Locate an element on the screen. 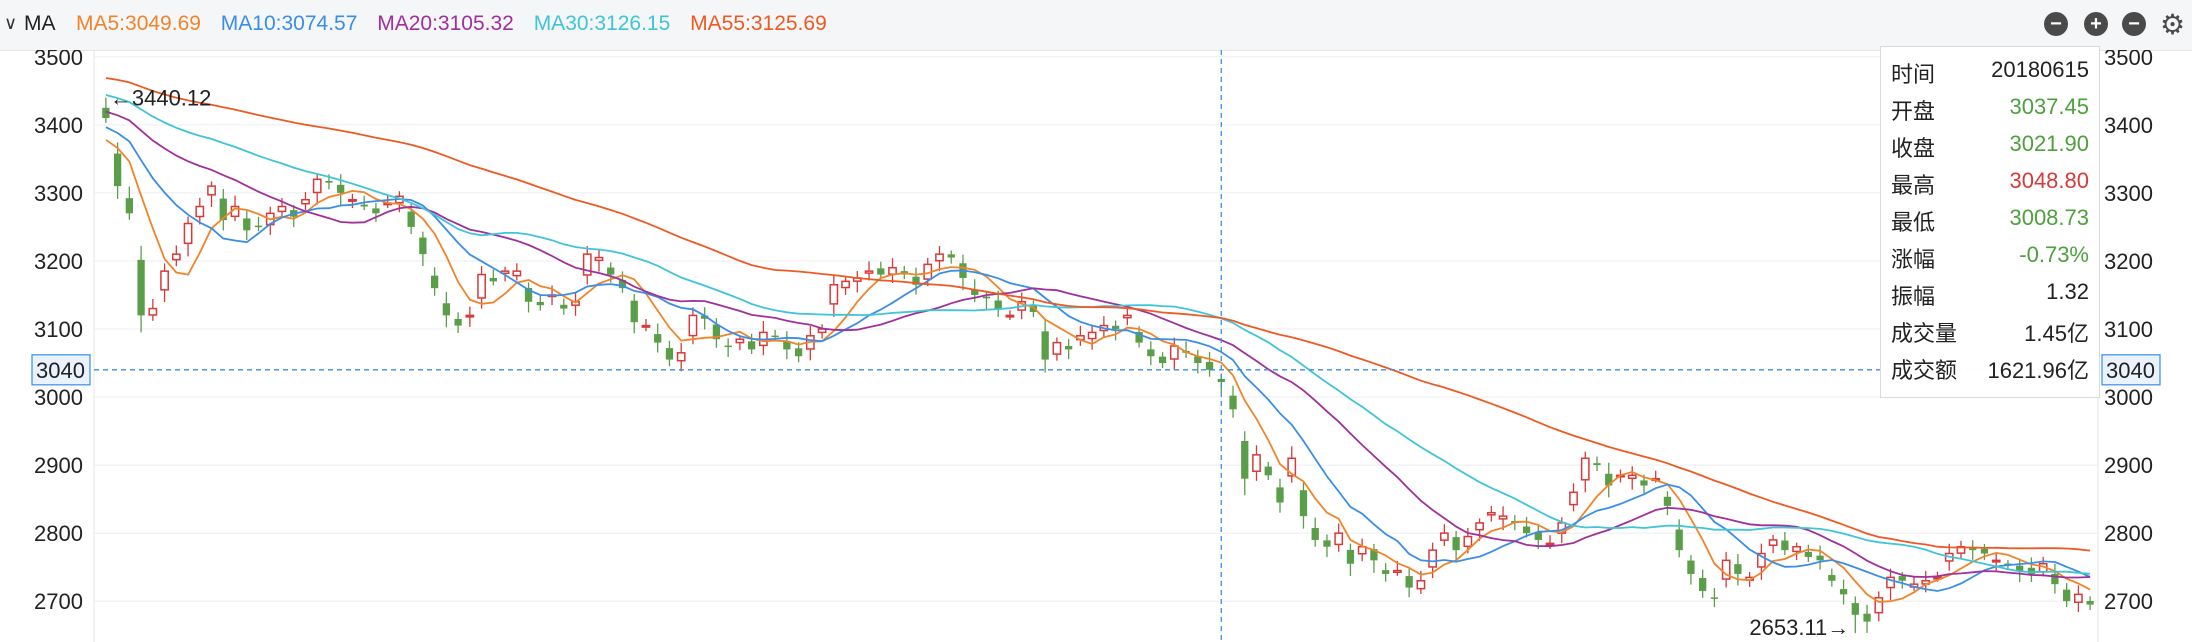  y-tick-label-left: 2800 is located at coordinates (58, 533).